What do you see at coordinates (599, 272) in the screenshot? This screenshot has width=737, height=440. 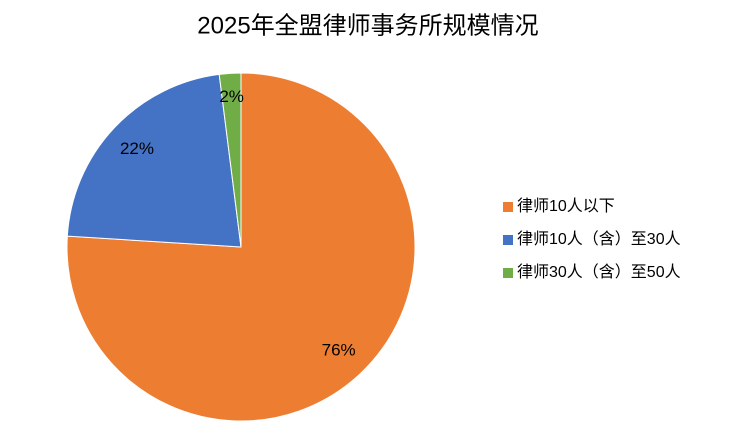 I see `legend-label: 律师30人（含）至50人` at bounding box center [599, 272].